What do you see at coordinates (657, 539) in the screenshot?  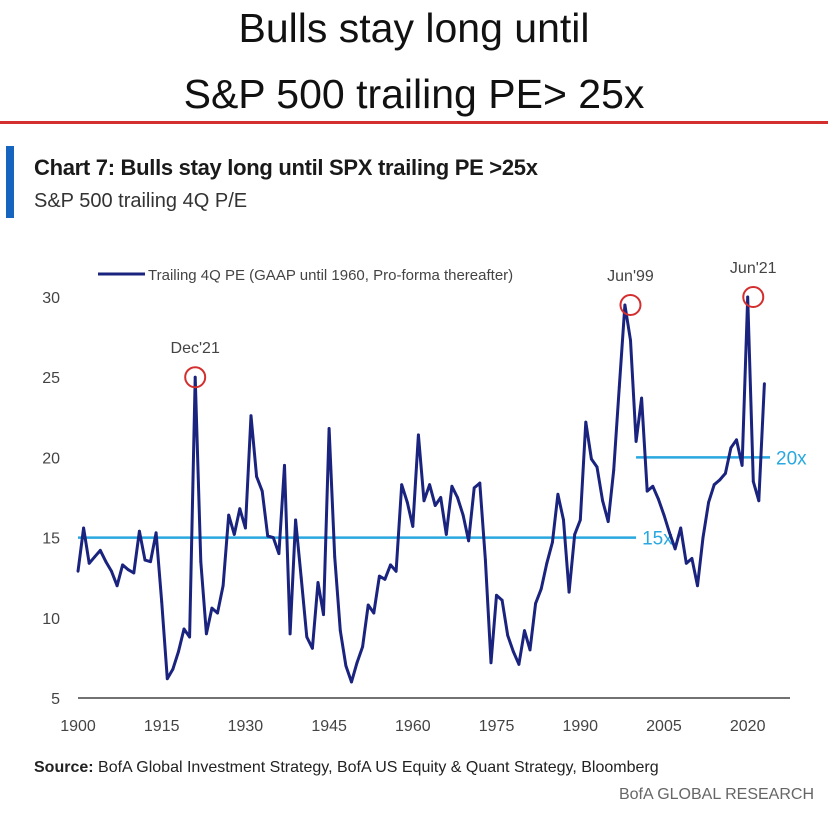 I see `reference-line-label: 15x` at bounding box center [657, 539].